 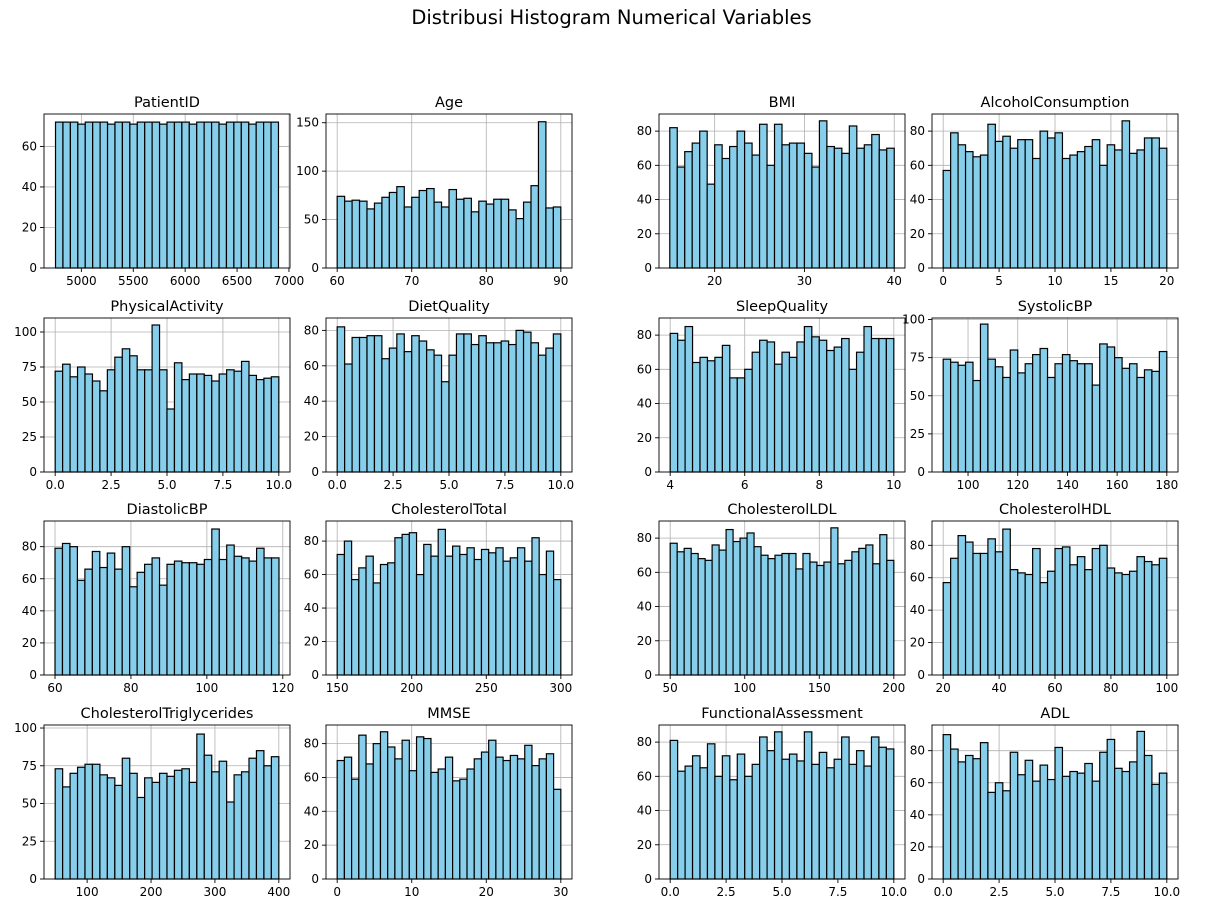 What do you see at coordinates (307, 123) in the screenshot?
I see `y-tick-label: 150` at bounding box center [307, 123].